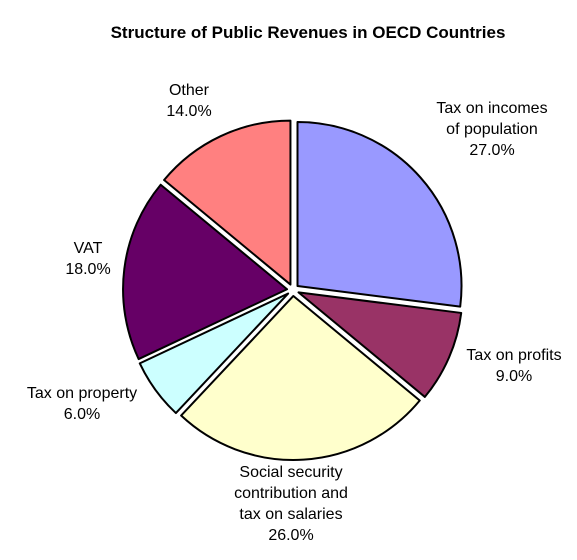 The image size is (577, 560). What do you see at coordinates (214, 353) in the screenshot?
I see `slice-tax-on-property` at bounding box center [214, 353].